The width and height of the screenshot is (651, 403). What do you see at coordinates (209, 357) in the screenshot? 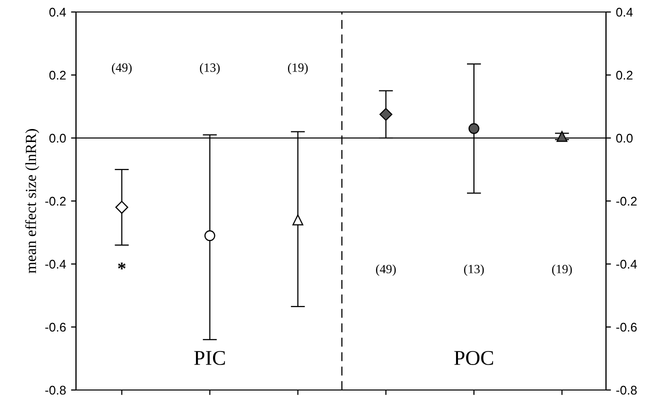
I see `annotation: PIC` at bounding box center [209, 357].